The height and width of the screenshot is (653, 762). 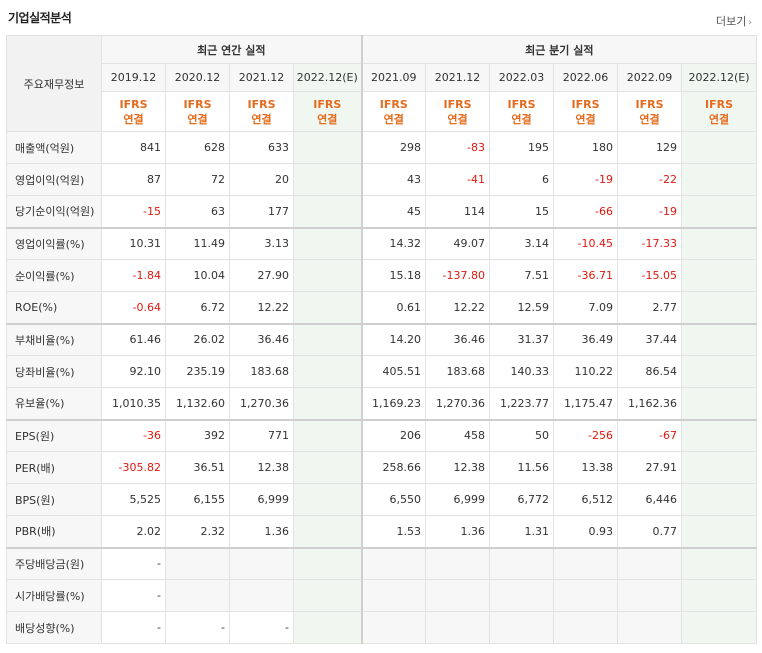 I want to click on quarter-value: 0.77, so click(x=650, y=531).